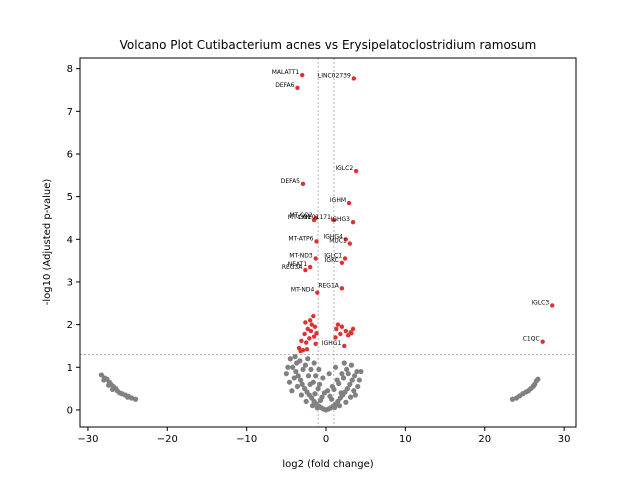  Describe the element at coordinates (344, 168) in the screenshot. I see `point-label: IGLC2` at that location.